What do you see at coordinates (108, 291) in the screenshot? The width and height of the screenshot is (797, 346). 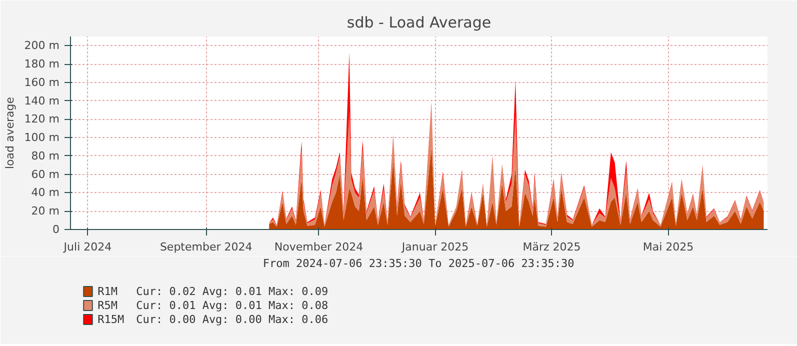 I see `legend-label: R1M` at bounding box center [108, 291].